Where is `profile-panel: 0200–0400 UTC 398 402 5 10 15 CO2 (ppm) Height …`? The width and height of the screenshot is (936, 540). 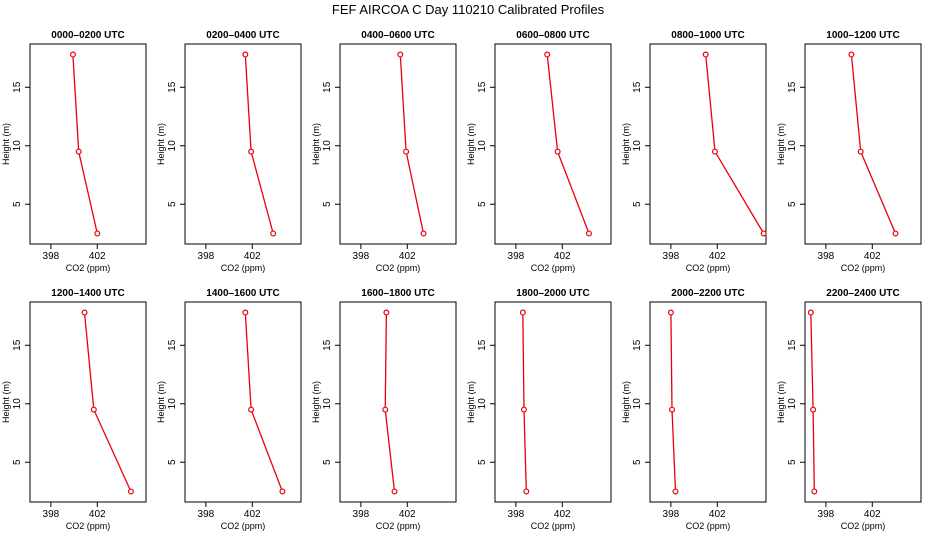 profile-panel: 0200–0400 UTC 398 402 5 10 15 CO2 (ppm) Height … is located at coordinates (229, 151).